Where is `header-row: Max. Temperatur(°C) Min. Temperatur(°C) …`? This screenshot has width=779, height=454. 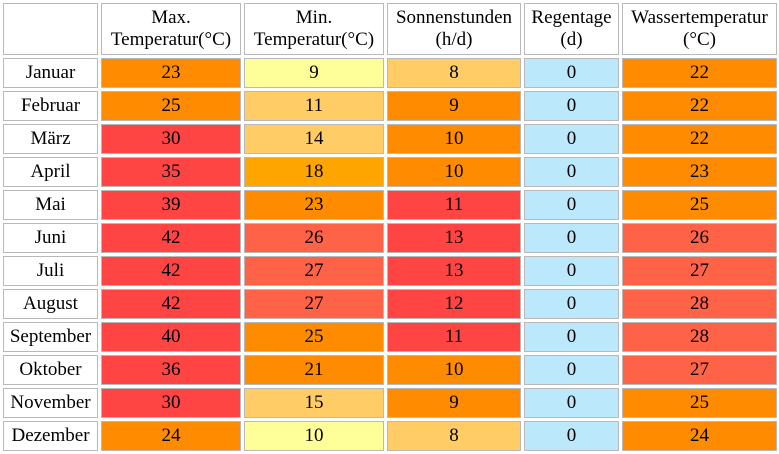
header-row: Max. Temperatur(°C) Min. Temperatur(°C) … is located at coordinates (390, 29).